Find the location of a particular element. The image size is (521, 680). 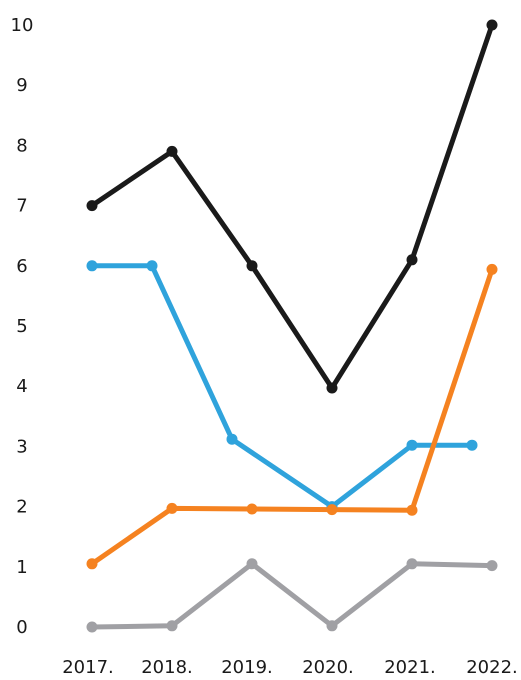

x-tick-label: 2020. is located at coordinates (328, 667).